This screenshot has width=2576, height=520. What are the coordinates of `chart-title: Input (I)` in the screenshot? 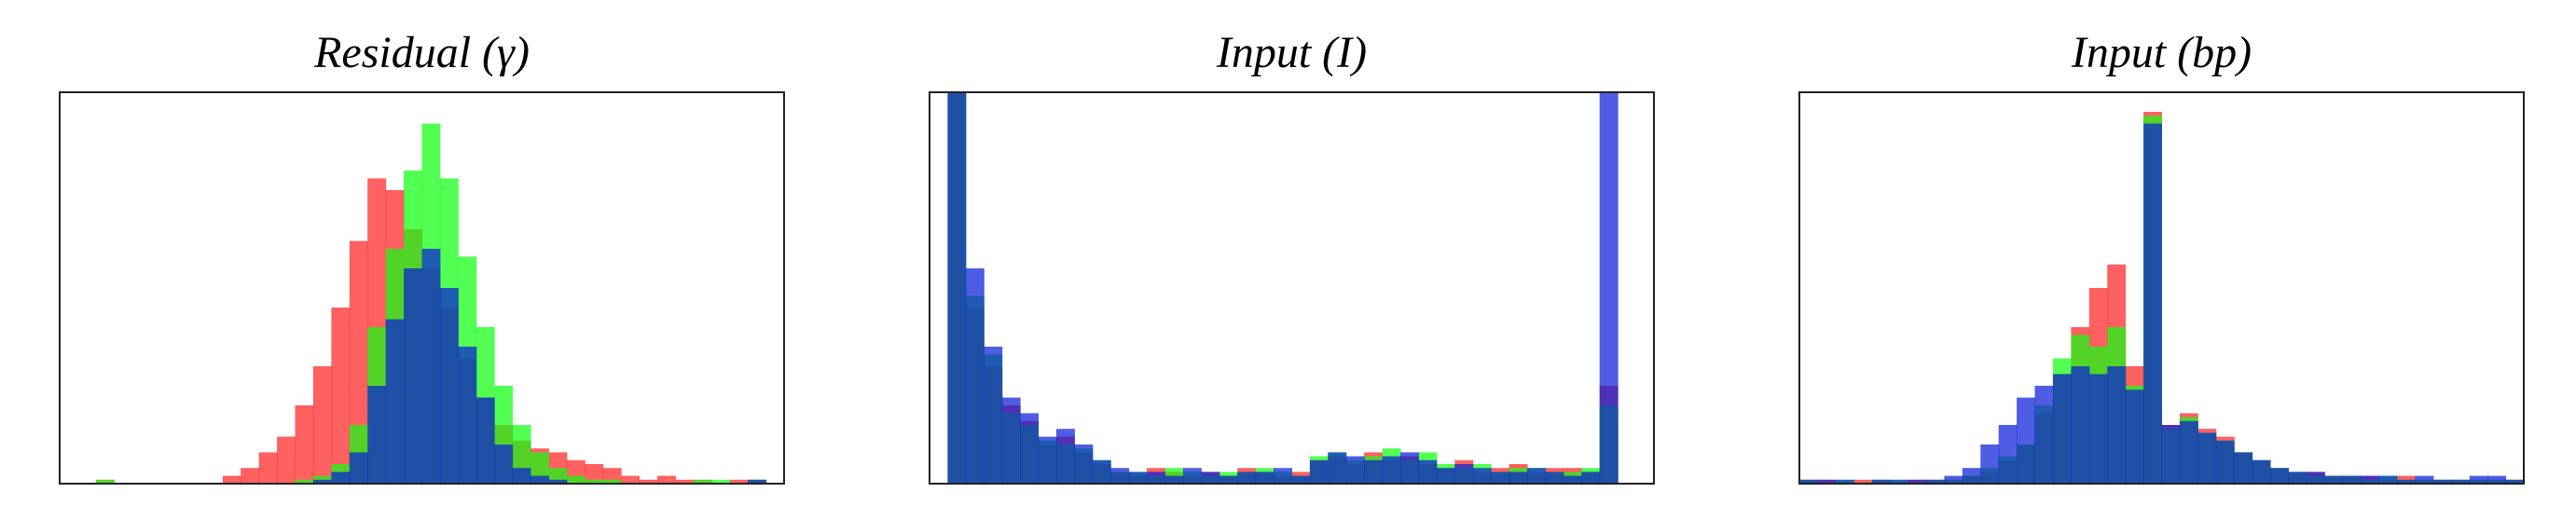 It's located at (1291, 52).